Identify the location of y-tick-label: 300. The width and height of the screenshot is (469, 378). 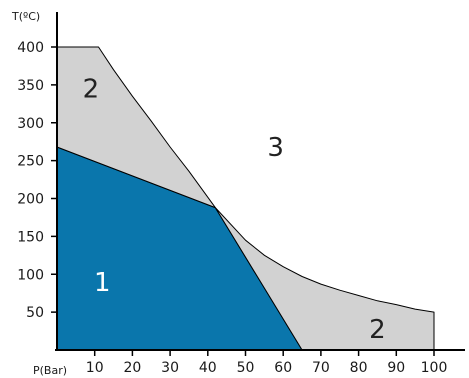
(30, 124).